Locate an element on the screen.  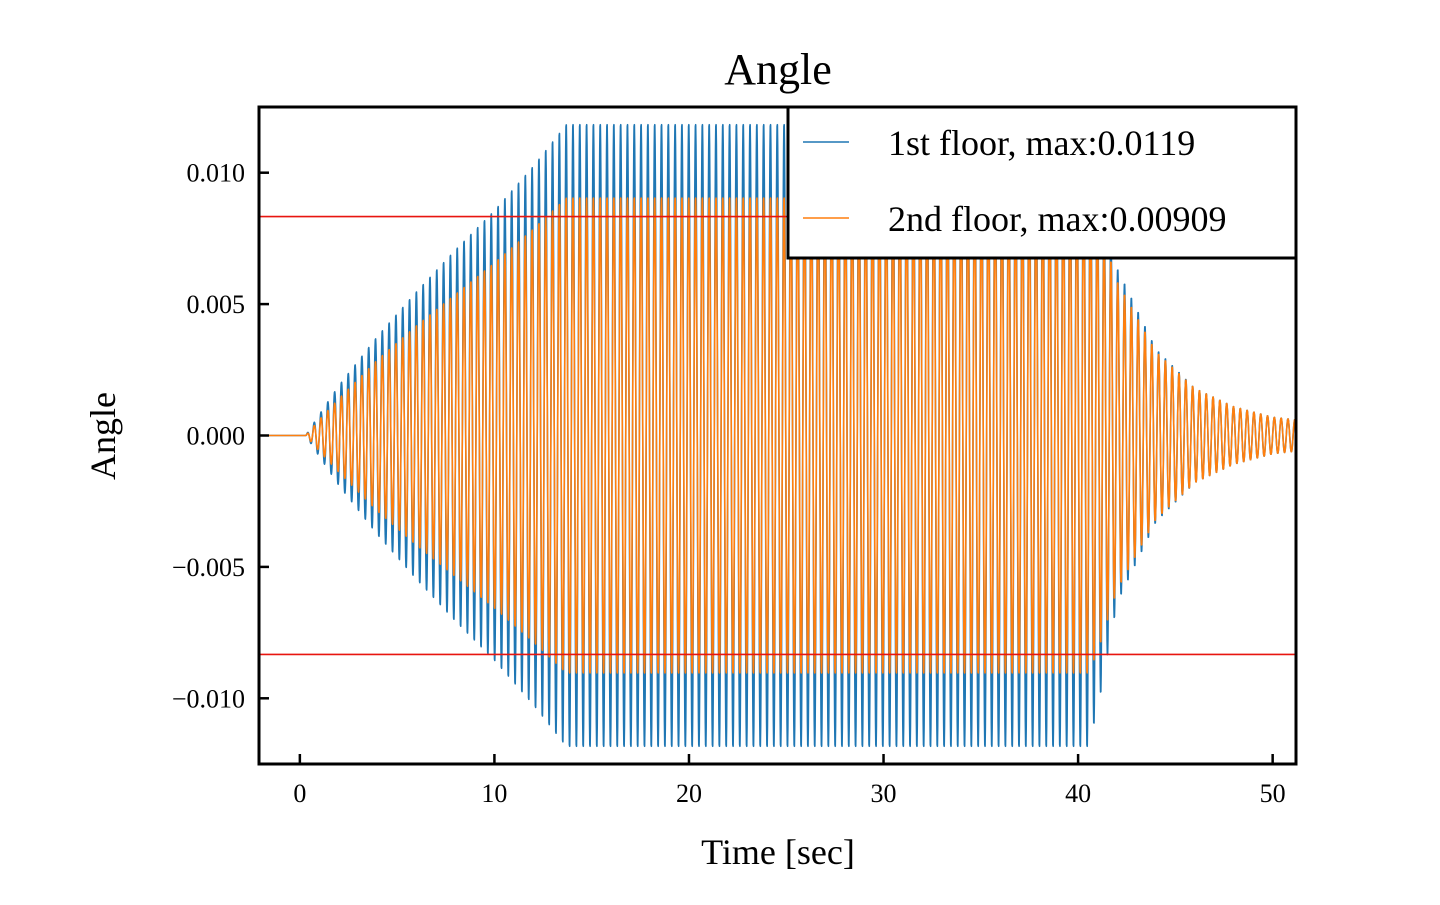
x-tick-label: 40 is located at coordinates (1078, 793).